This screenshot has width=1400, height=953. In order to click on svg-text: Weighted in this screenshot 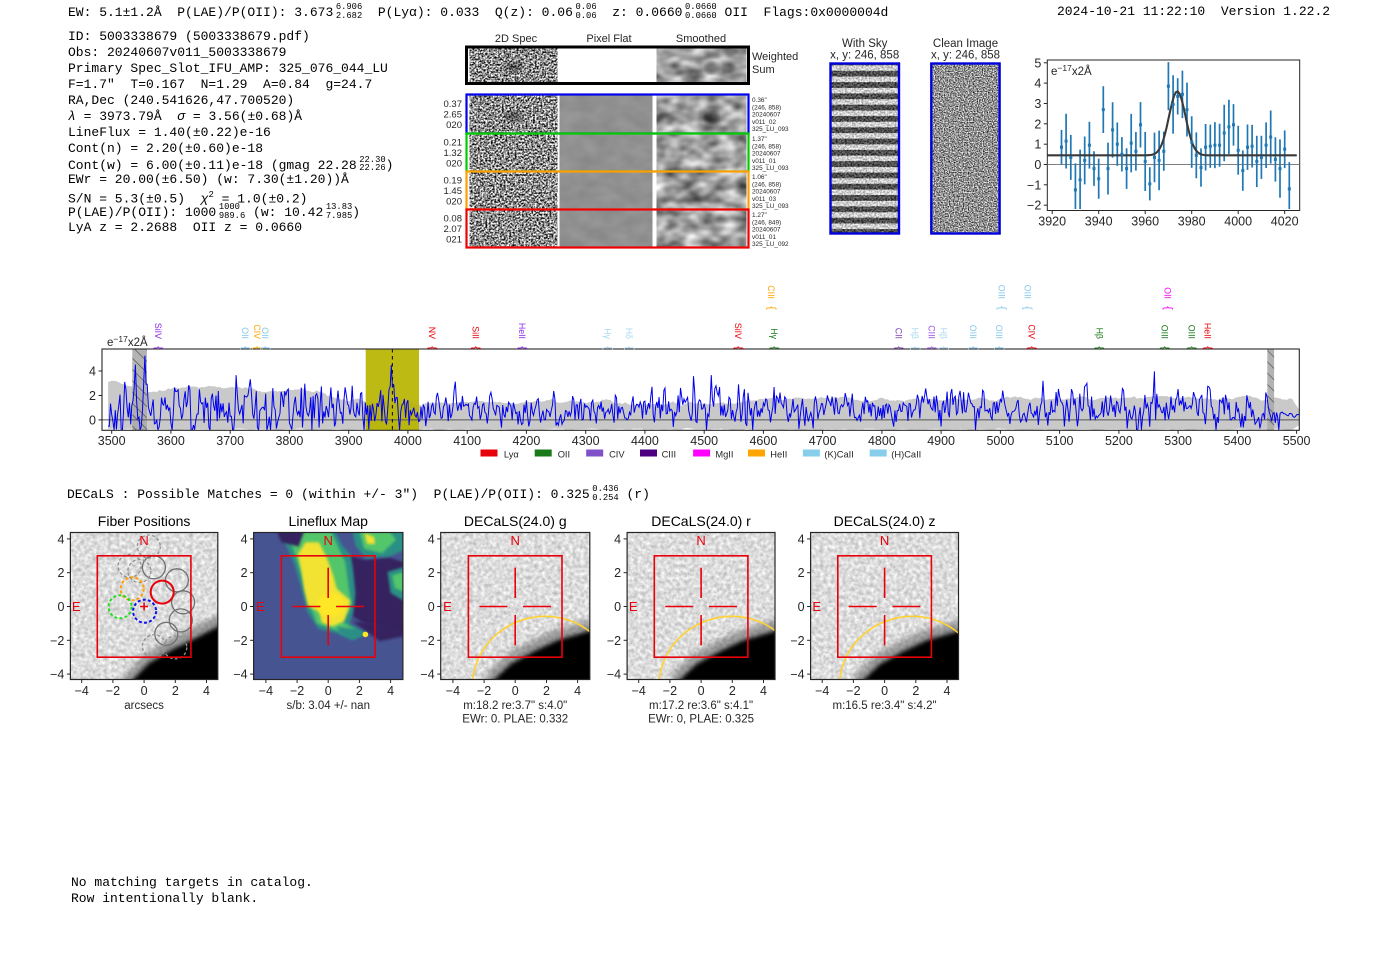, I will do `click(775, 57)`.